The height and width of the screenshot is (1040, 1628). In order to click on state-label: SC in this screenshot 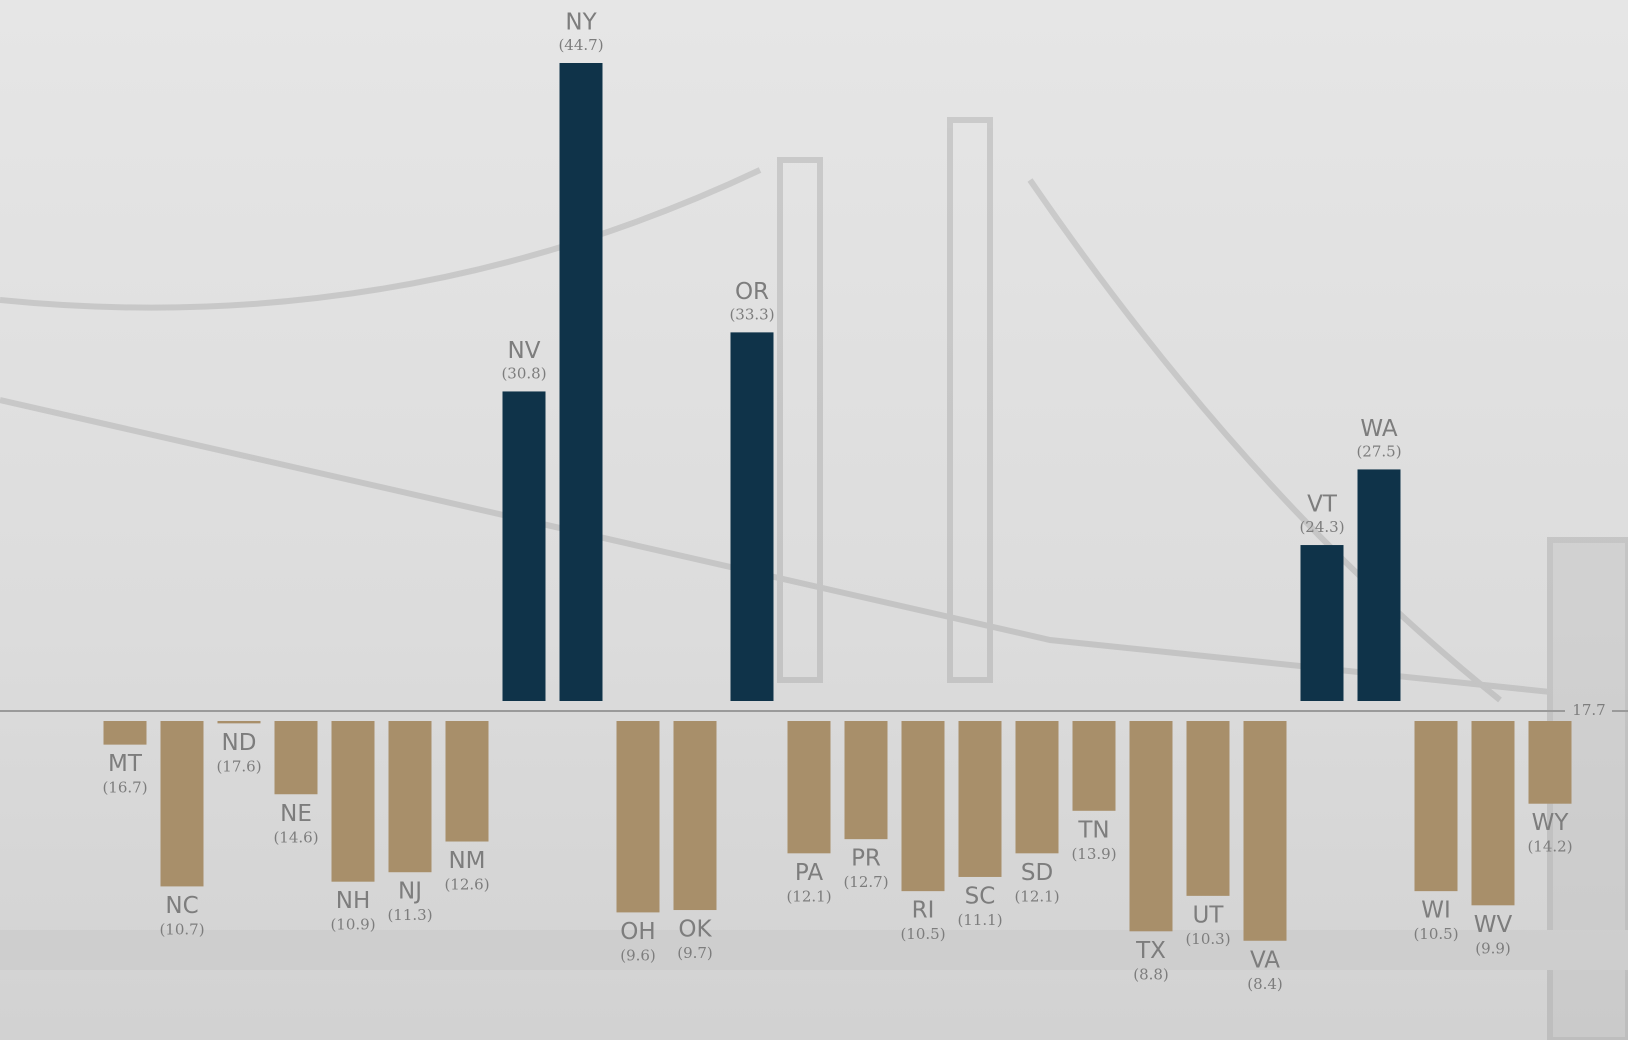, I will do `click(980, 896)`.